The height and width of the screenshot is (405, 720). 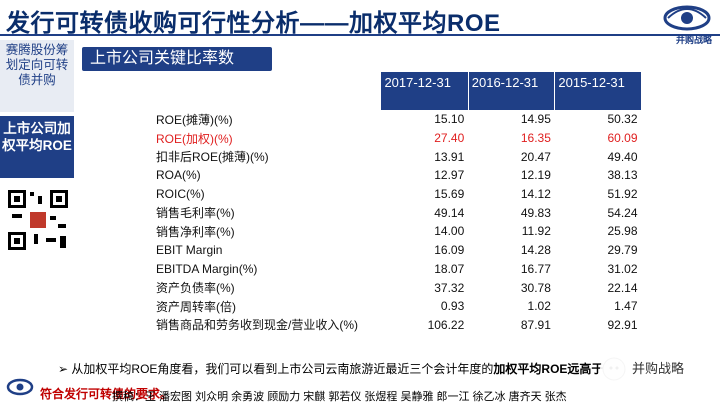 I want to click on sidebar-item-topic: 赛腾股份筹划定向可转债并购, so click(x=37, y=76).